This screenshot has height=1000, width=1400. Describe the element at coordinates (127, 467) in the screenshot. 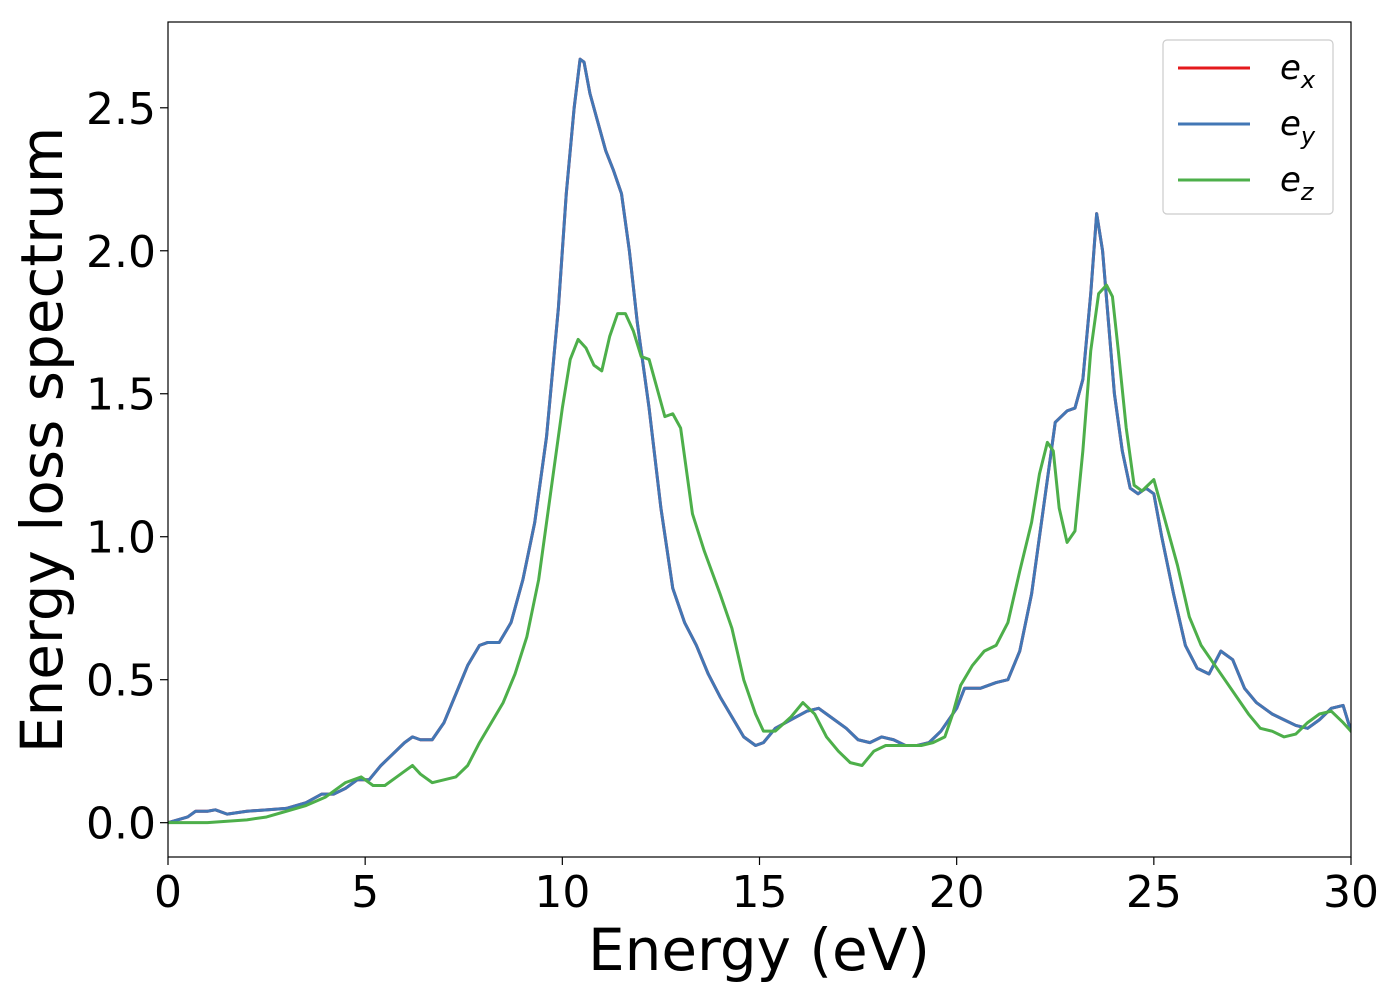

I see `y-axis: 0.0 0.5 1.0 1.5 2.0 2.5` at that location.